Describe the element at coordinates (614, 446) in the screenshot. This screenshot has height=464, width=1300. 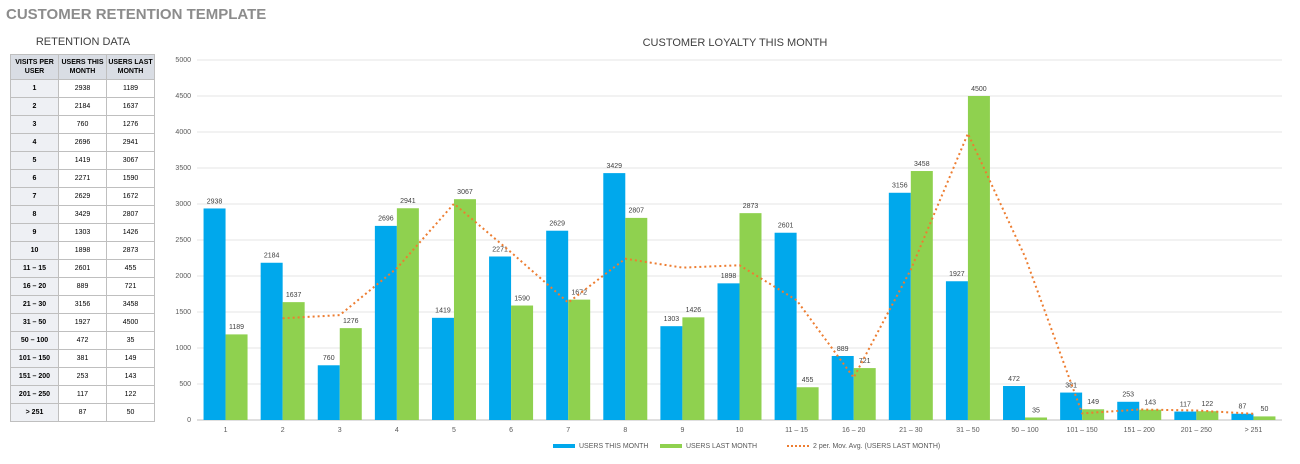
I see `legend-label: USERS THIS MONTH` at that location.